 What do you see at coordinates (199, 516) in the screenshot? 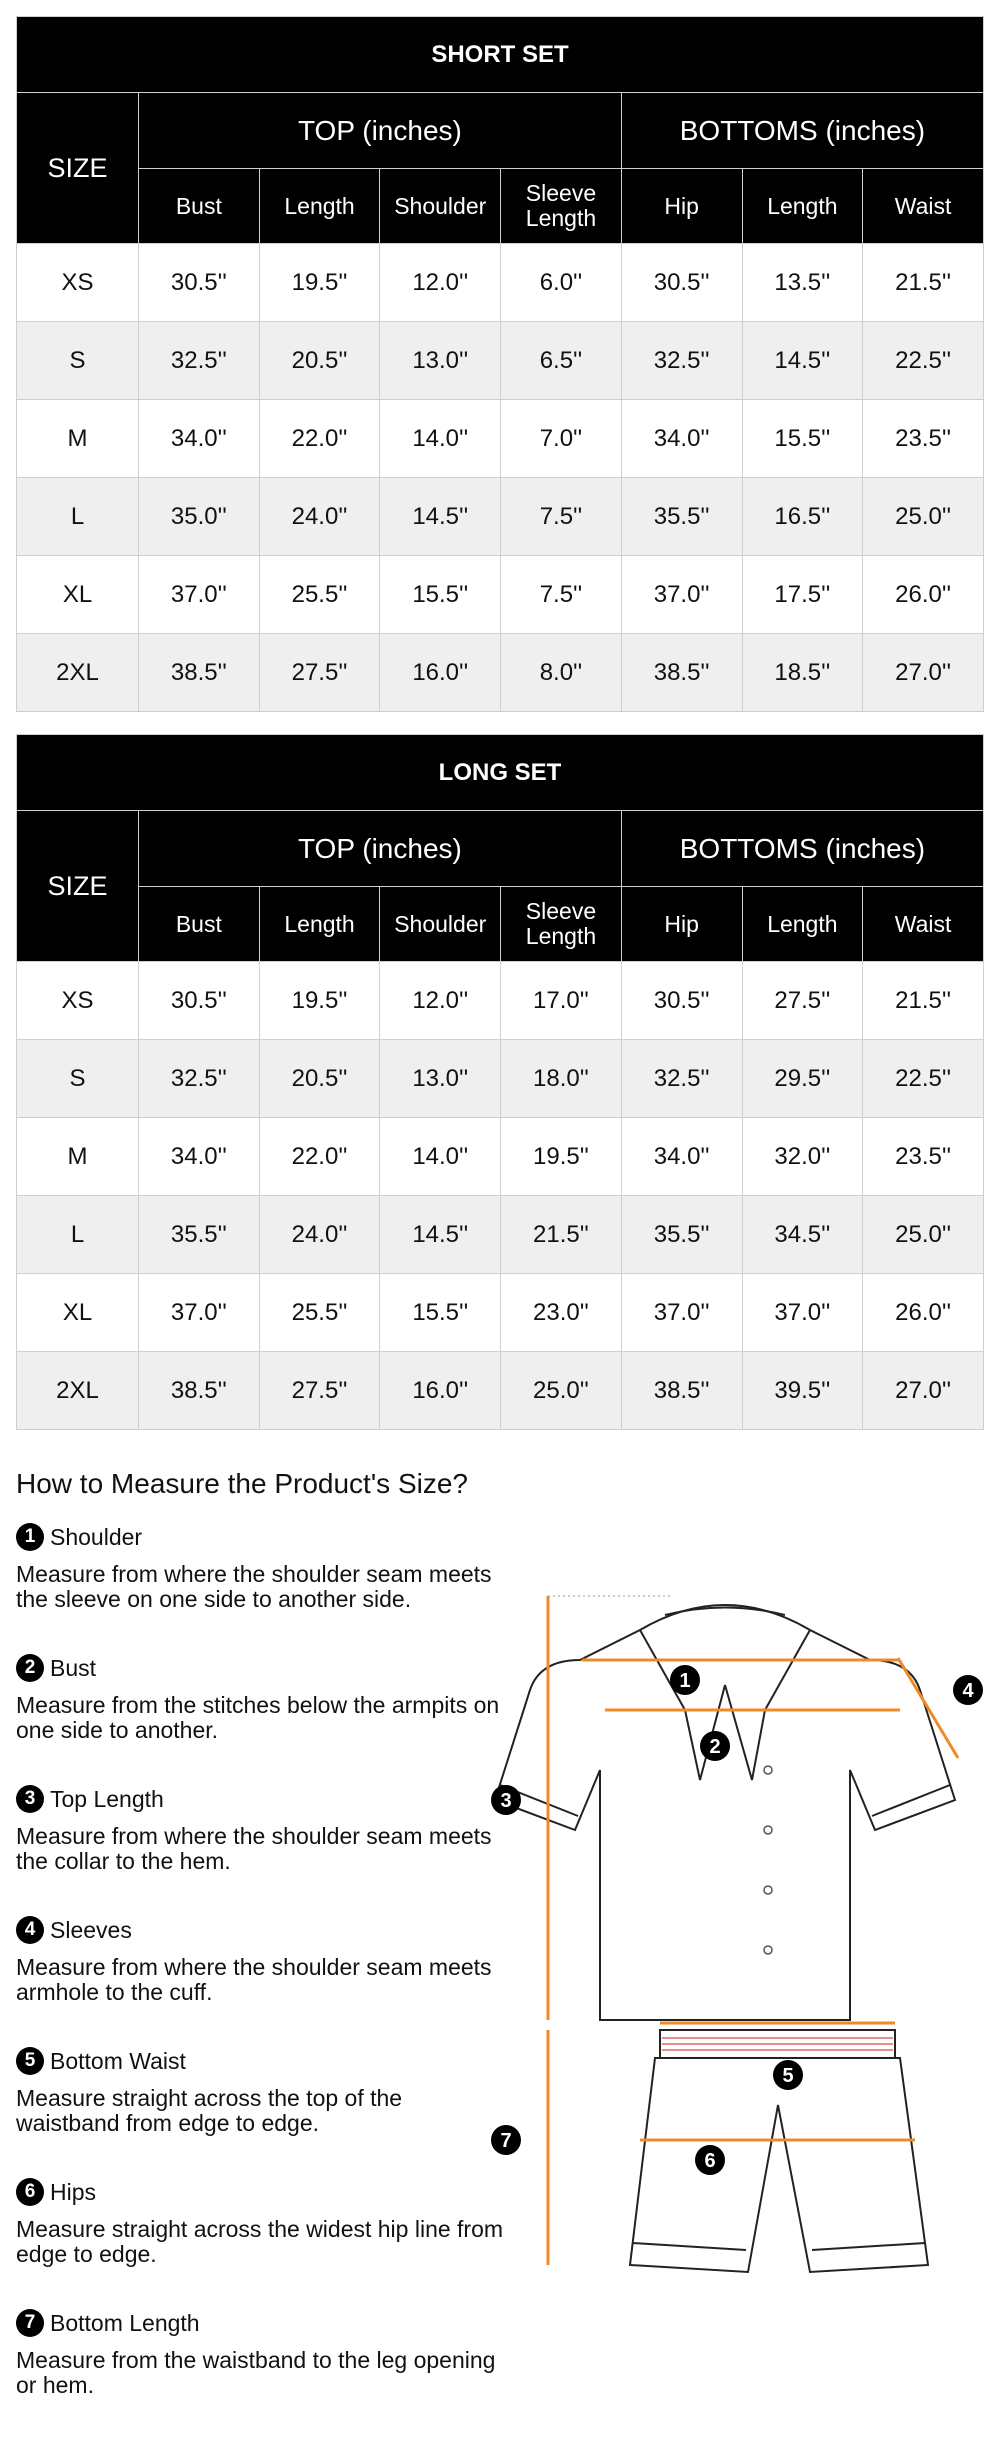
I see `measurement-cell: 35.0''` at bounding box center [199, 516].